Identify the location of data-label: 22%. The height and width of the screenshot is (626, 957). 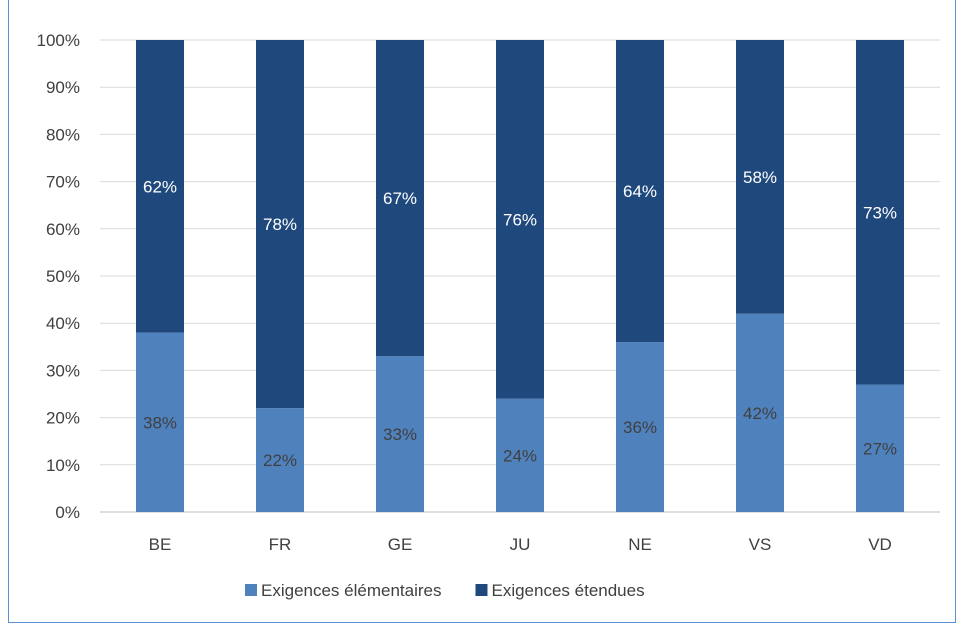
(280, 460).